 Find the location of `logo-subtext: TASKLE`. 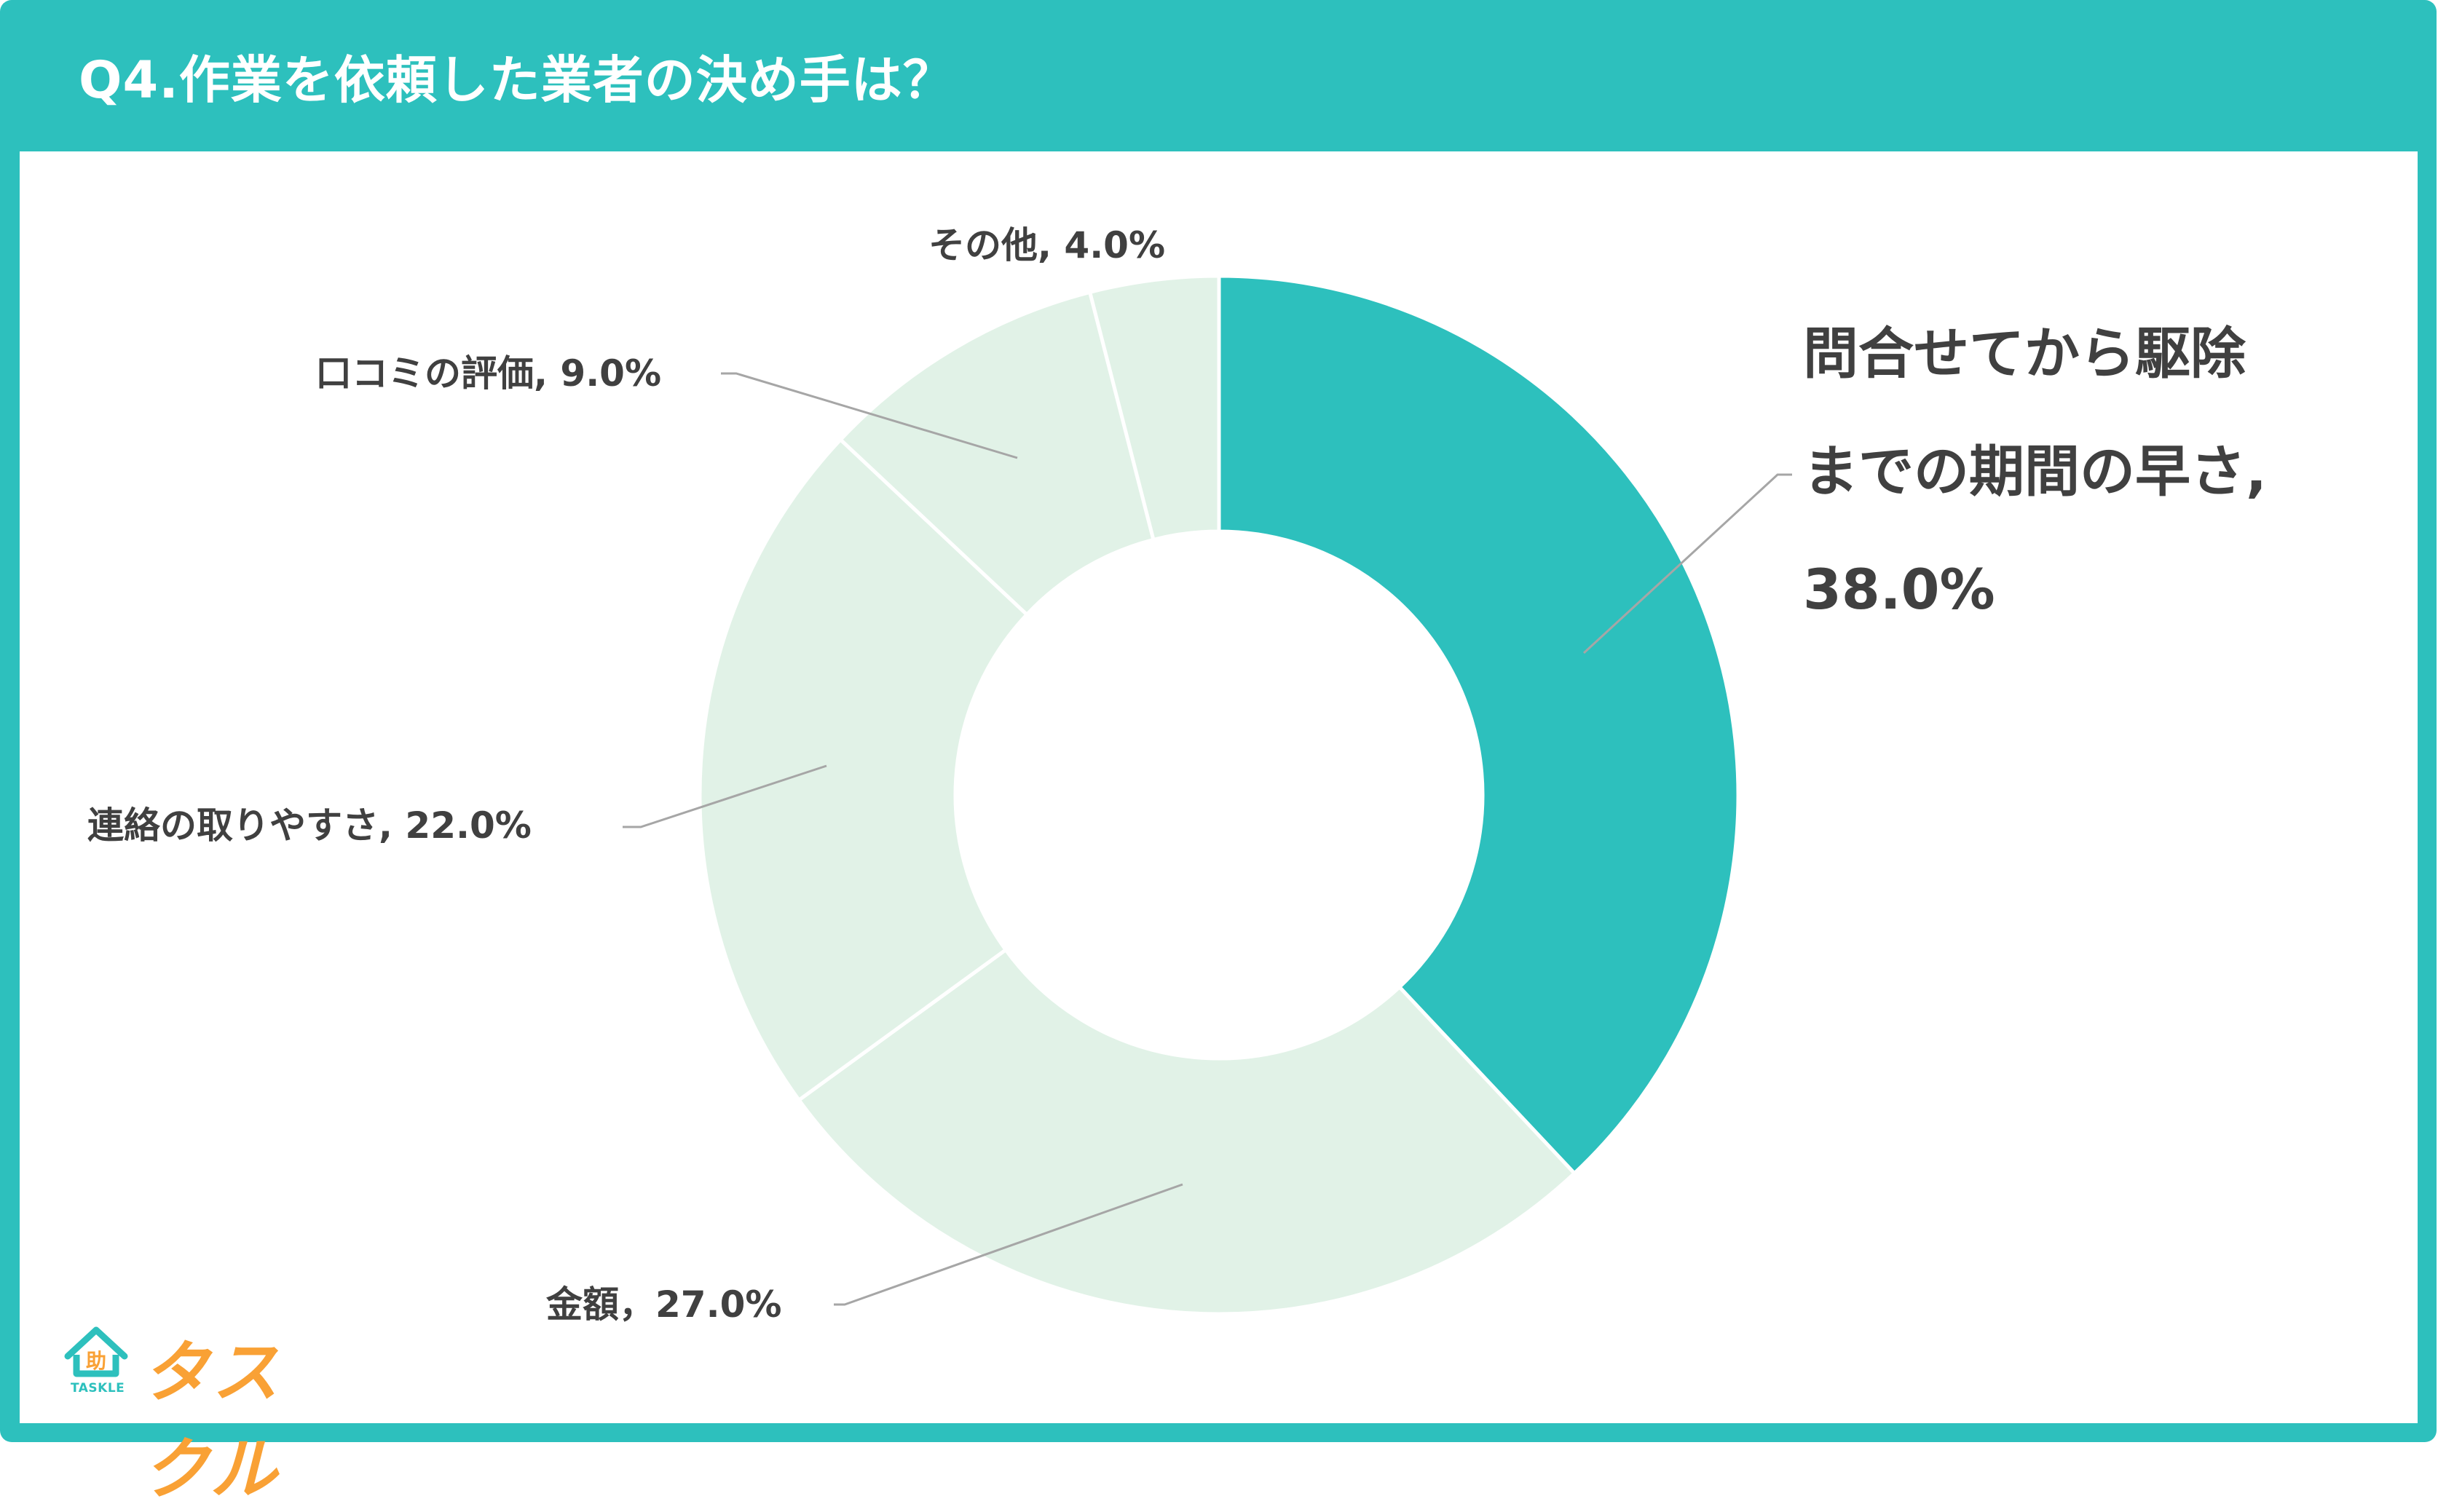

logo-subtext: TASKLE is located at coordinates (98, 1388).